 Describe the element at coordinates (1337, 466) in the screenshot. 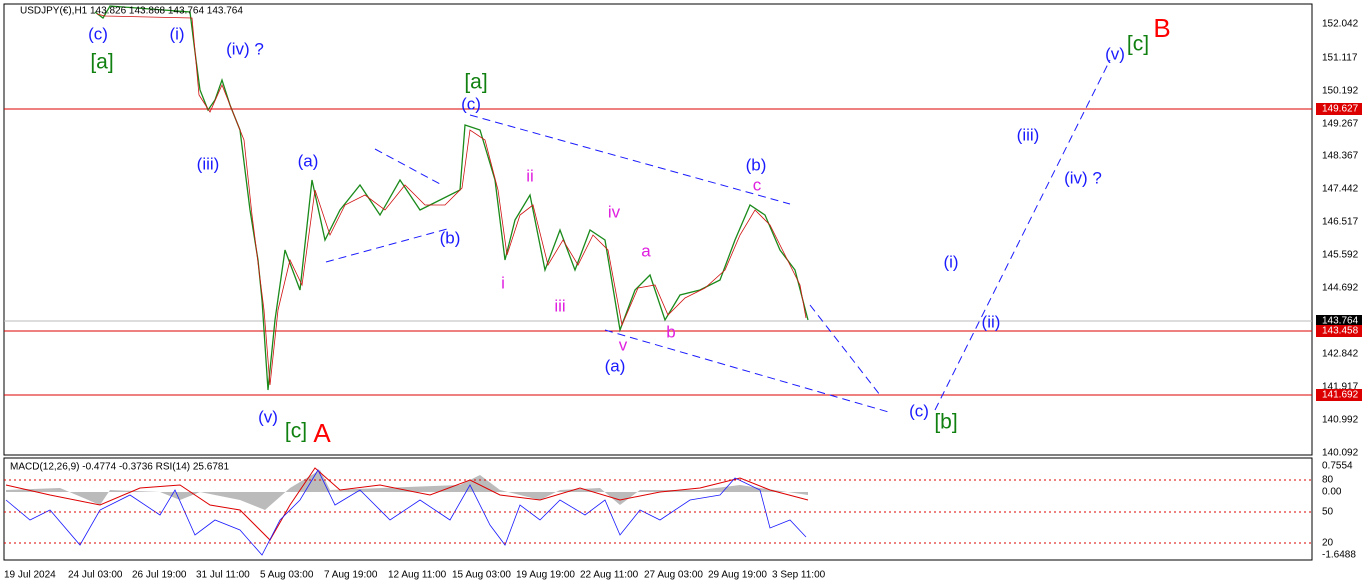

I see `axis-label: 0.7554` at that location.